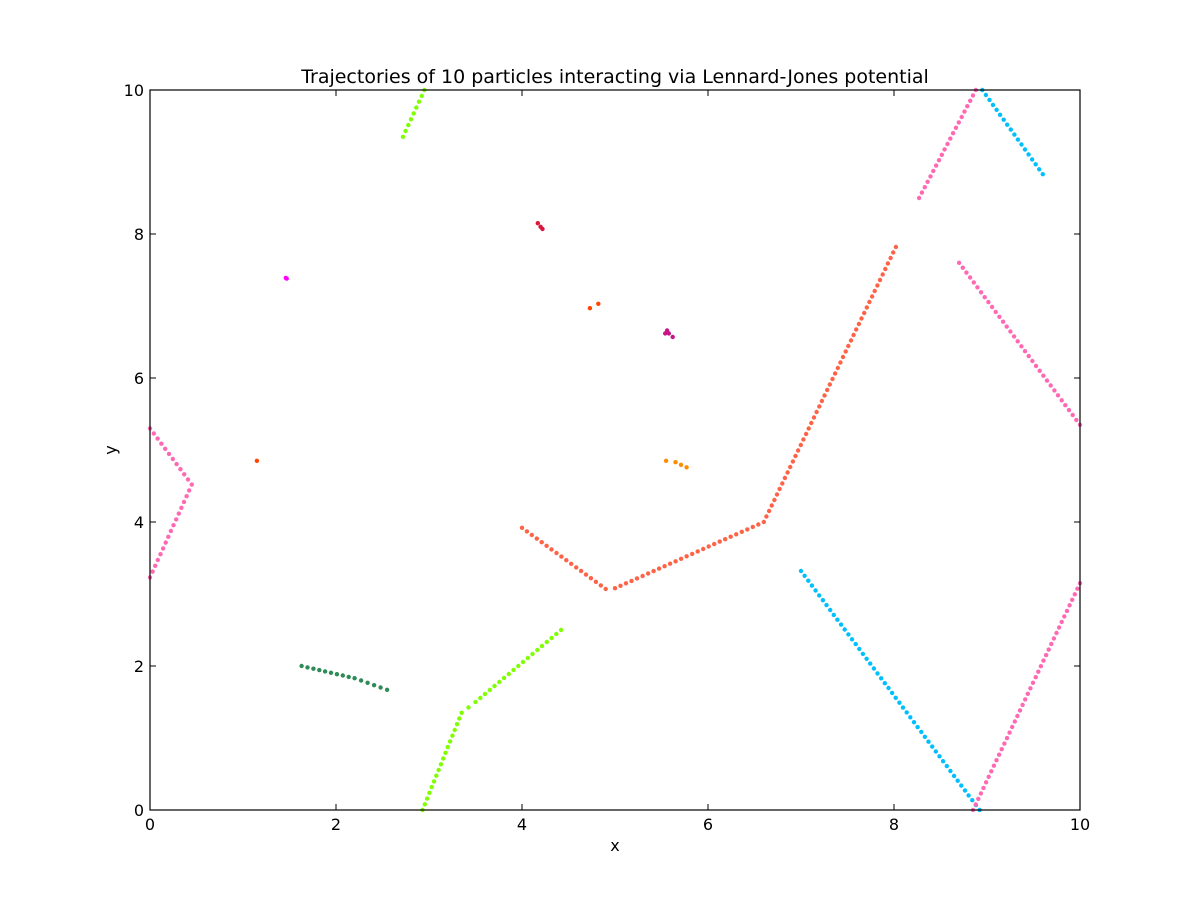 This screenshot has width=1200, height=900. I want to click on y-axis-label: y, so click(110, 449).